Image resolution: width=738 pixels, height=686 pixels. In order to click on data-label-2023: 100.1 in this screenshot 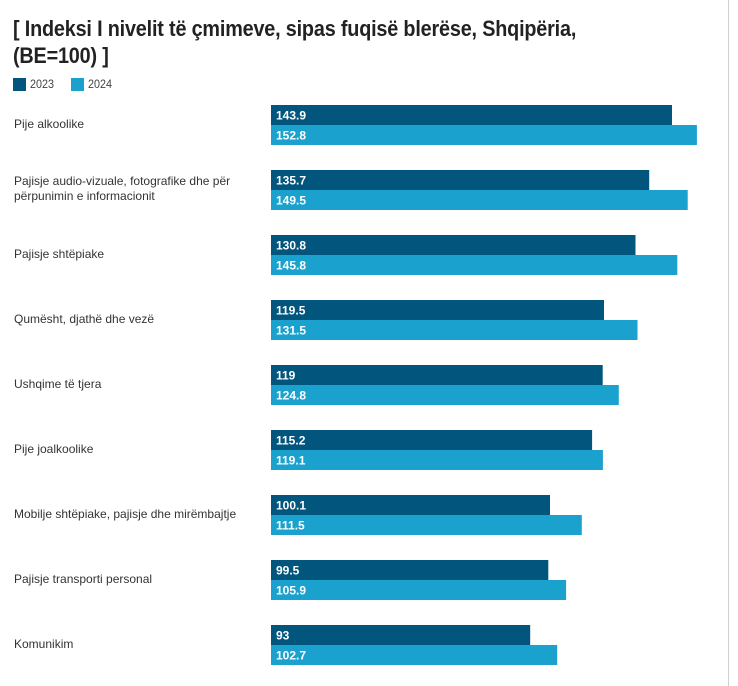, I will do `click(291, 506)`.